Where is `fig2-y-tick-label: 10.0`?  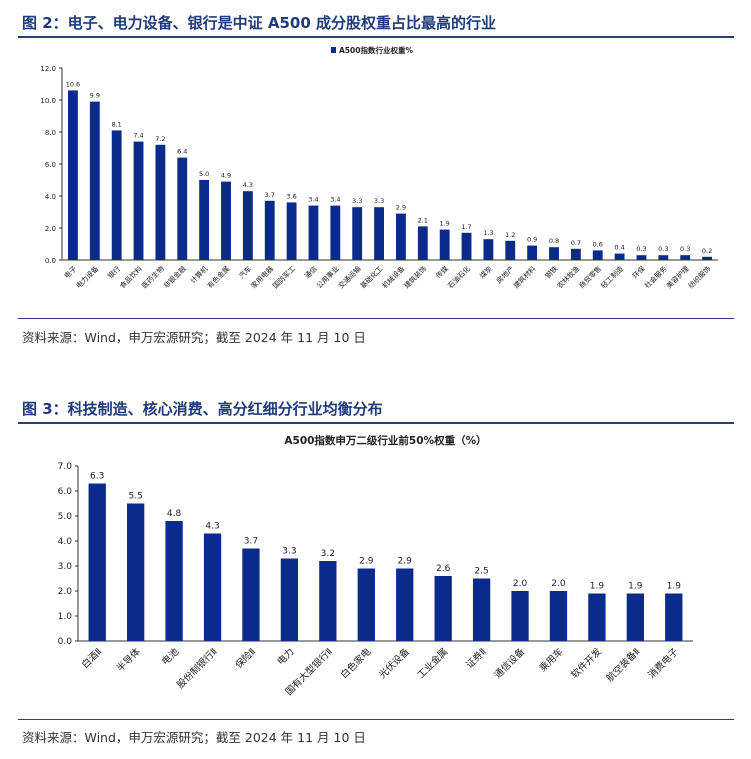 fig2-y-tick-label: 10.0 is located at coordinates (48, 101).